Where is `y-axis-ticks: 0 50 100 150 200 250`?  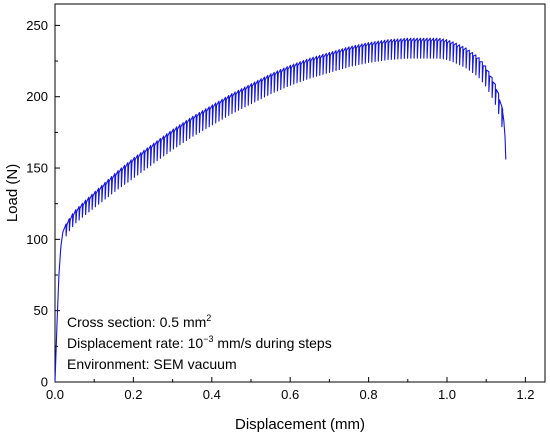 y-axis-ticks: 0 50 100 150 200 250 is located at coordinates (43, 204).